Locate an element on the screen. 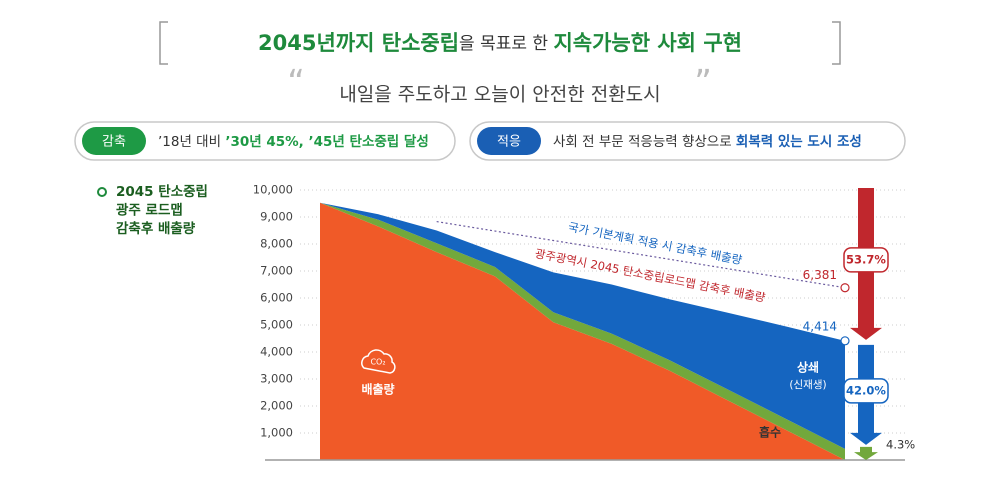 This screenshot has height=480, width=1000. title: 2045년까지 탄소중립을 목표로 한 지속가능한 사회 구현 is located at coordinates (500, 43).